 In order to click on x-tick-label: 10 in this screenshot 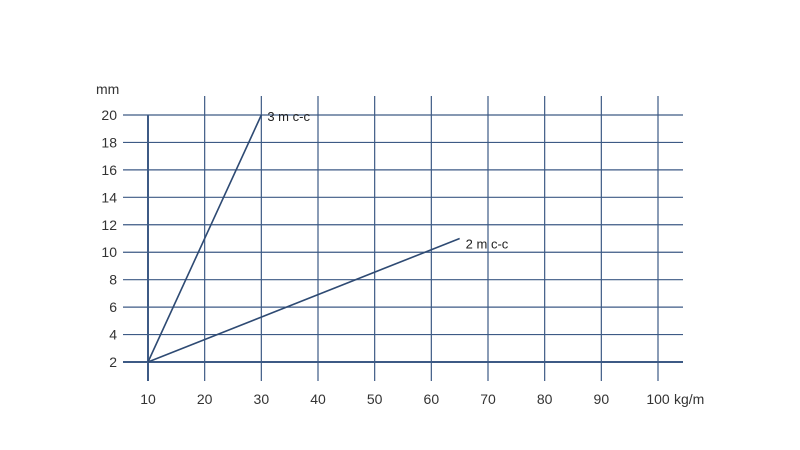, I will do `click(148, 399)`.